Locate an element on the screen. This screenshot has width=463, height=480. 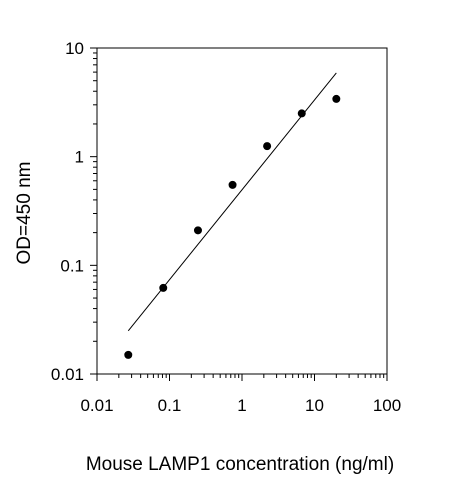
y-tick-label: 1 is located at coordinates (79, 157).